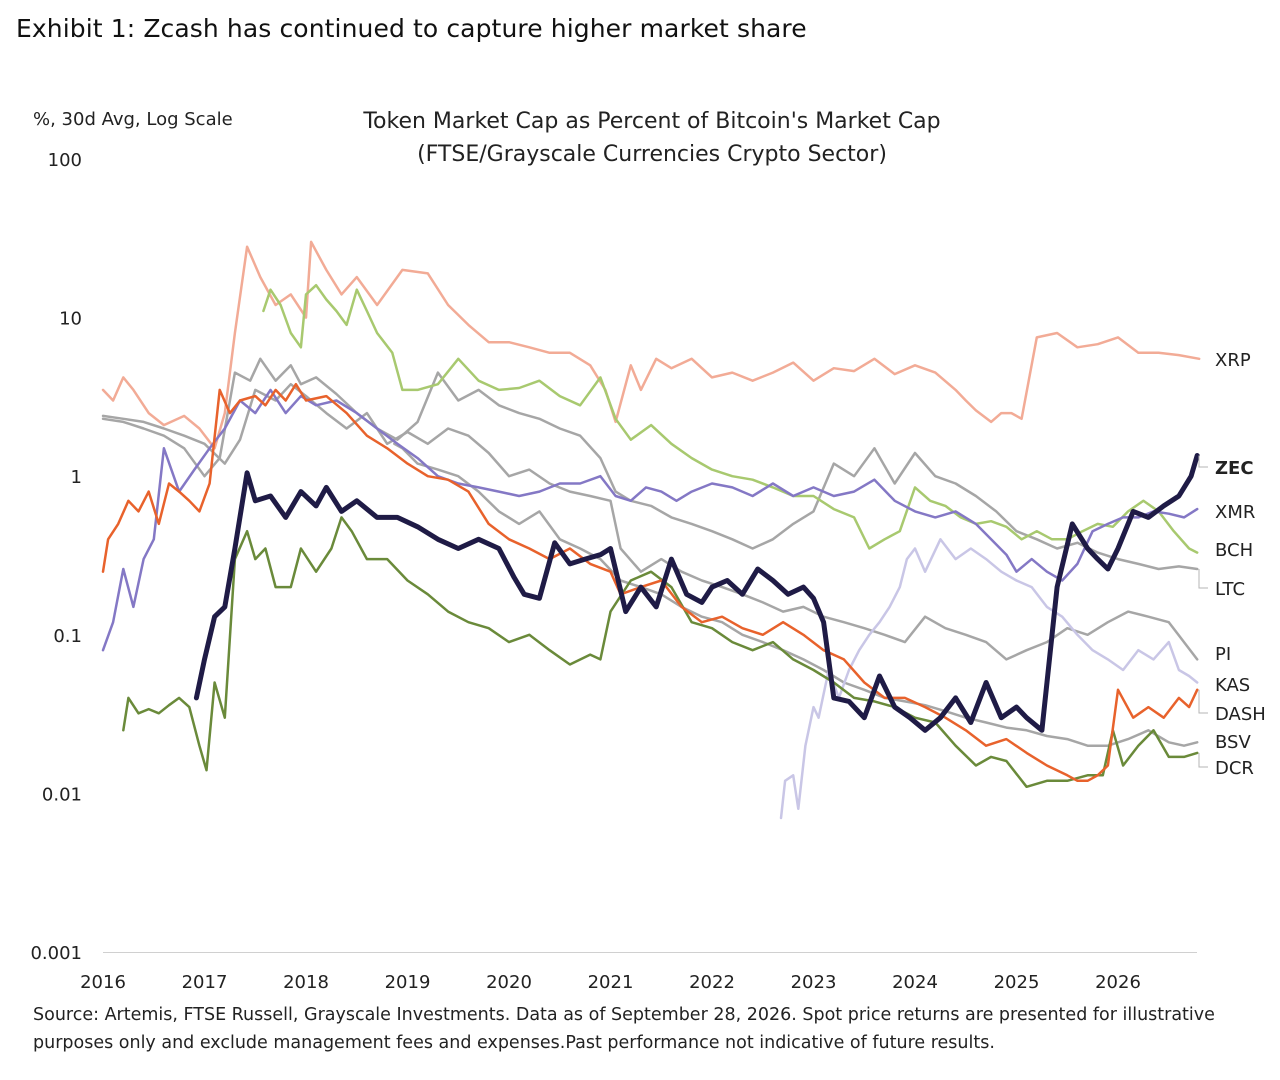  Describe the element at coordinates (1240, 564) in the screenshot. I see `series-labels: XRP ZEC XMR BCH LTC PI KAS DASH BSV DCR` at that location.